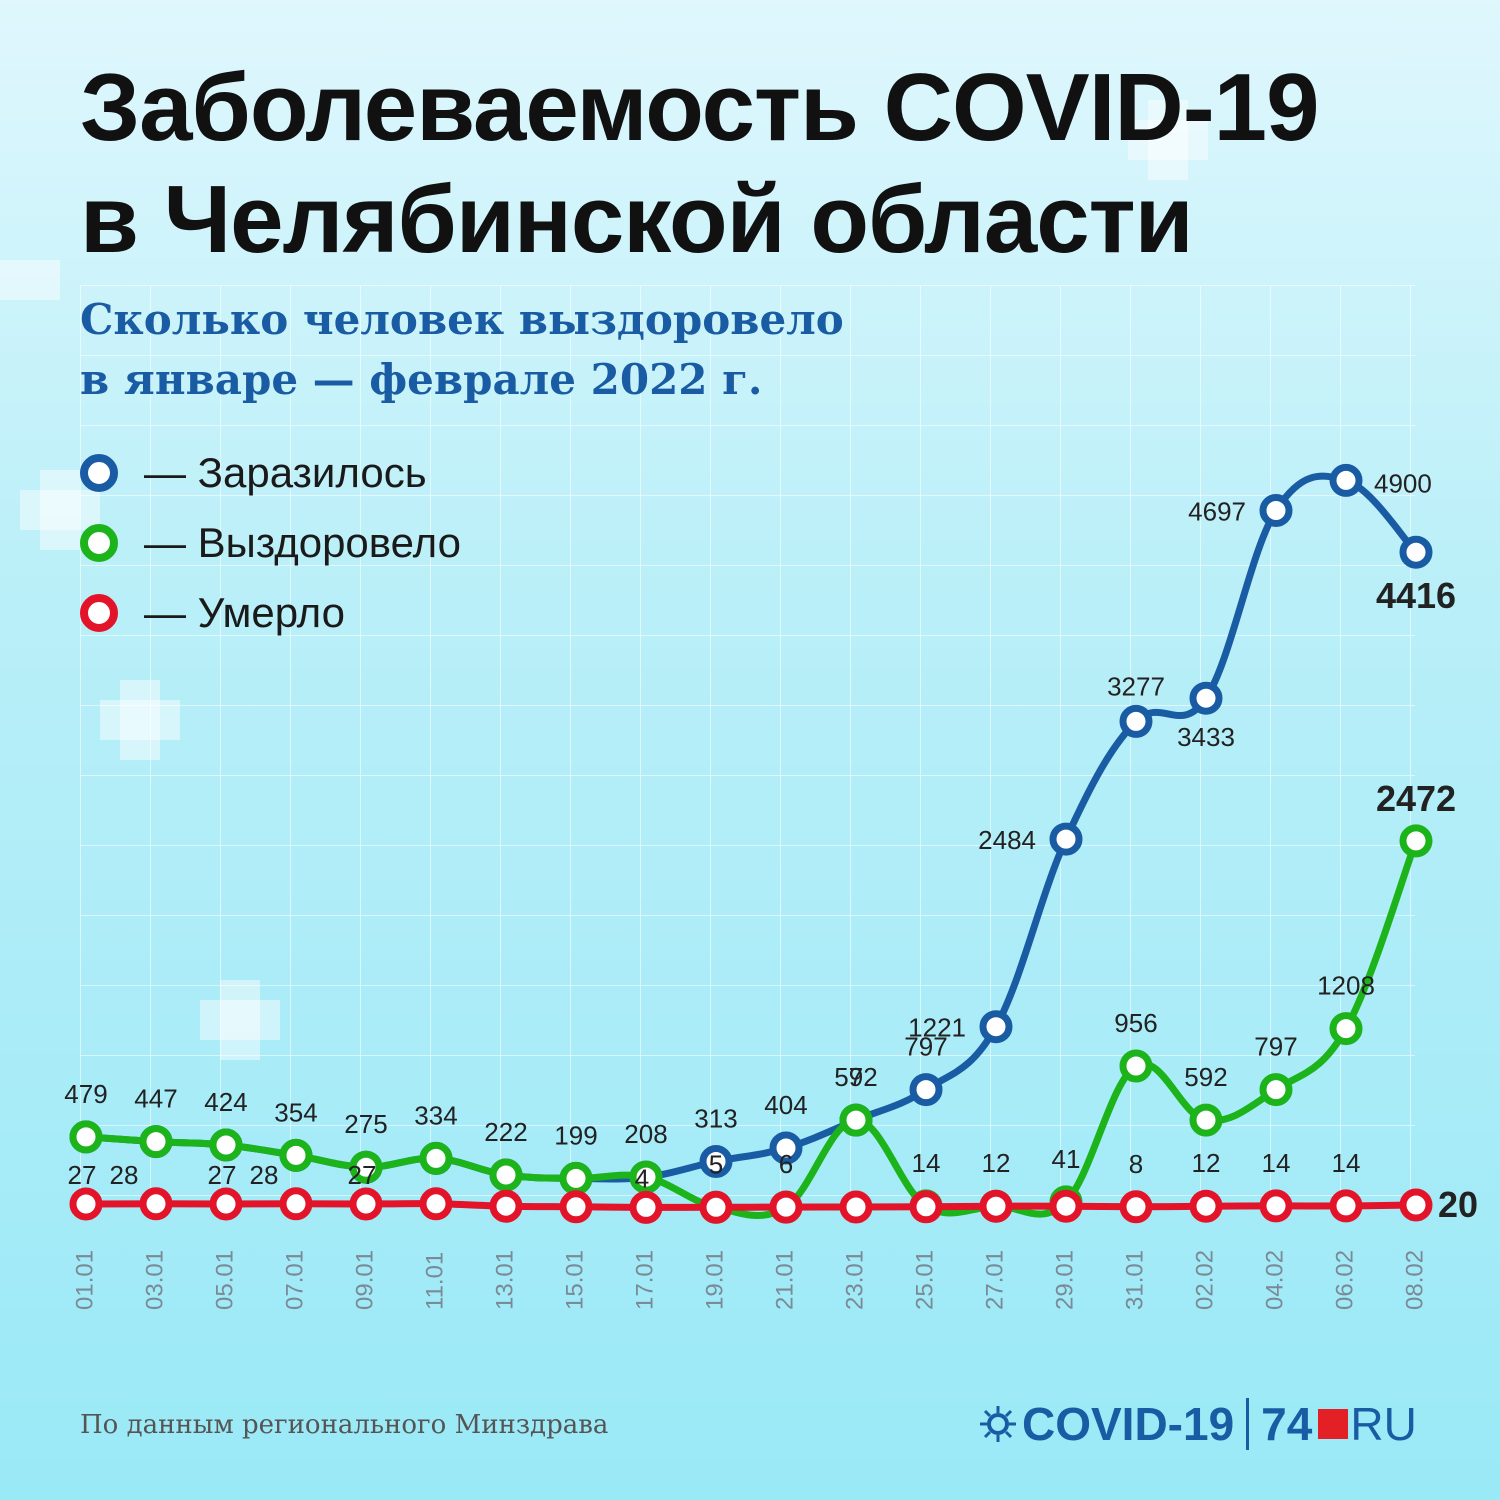  What do you see at coordinates (82, 1175) in the screenshot?
I see `data-label-died-0: 27` at bounding box center [82, 1175].